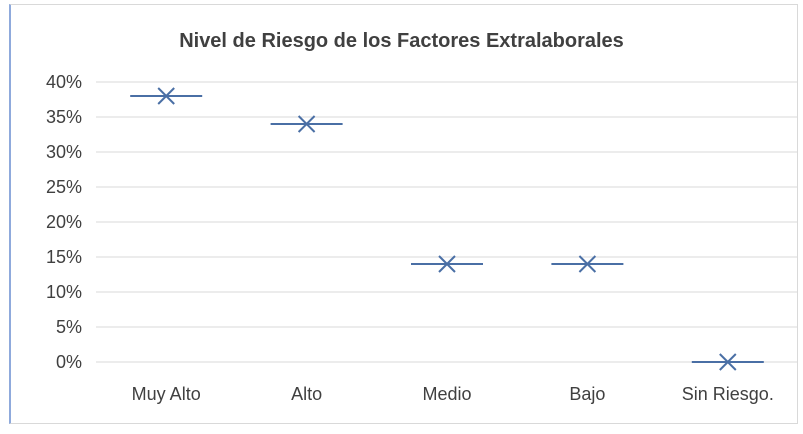 The image size is (803, 434). Describe the element at coordinates (64, 117) in the screenshot. I see `y-tick-label: 35%` at that location.